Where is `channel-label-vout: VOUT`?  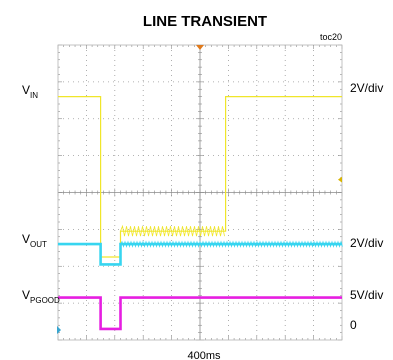
channel-label-vout: VOUT is located at coordinates (34, 240).